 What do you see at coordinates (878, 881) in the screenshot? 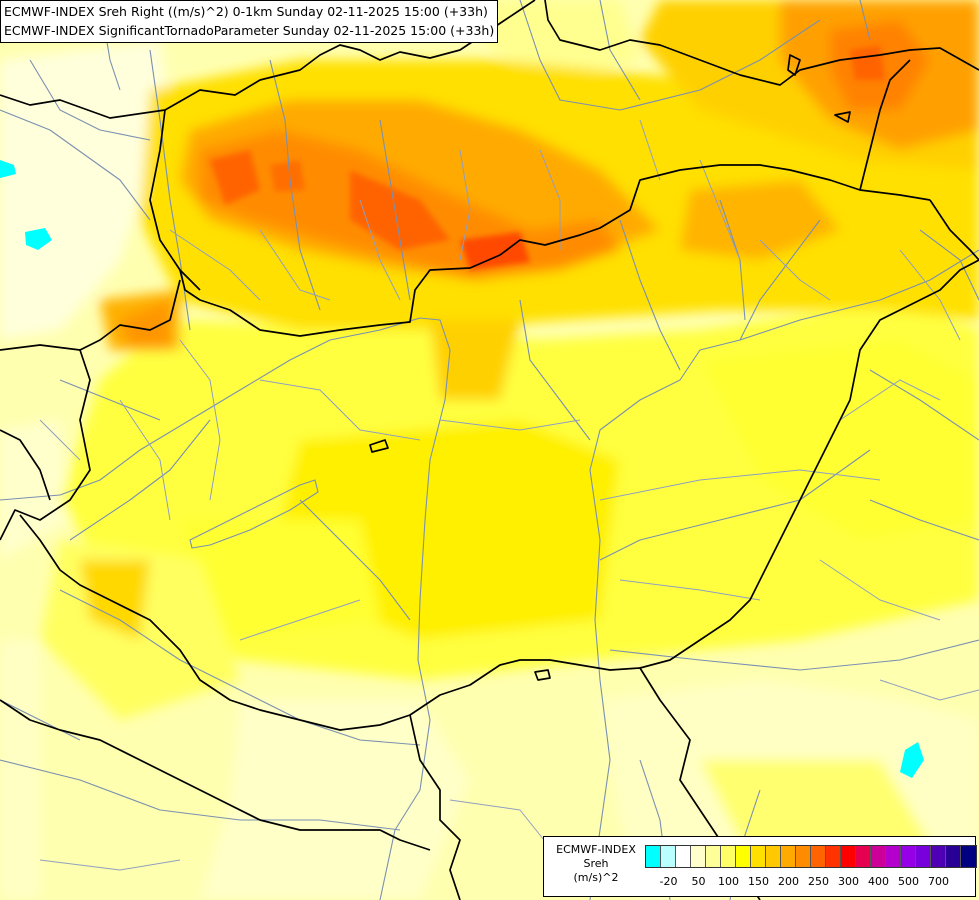
I see `legend-tick-label: 400` at bounding box center [878, 881].